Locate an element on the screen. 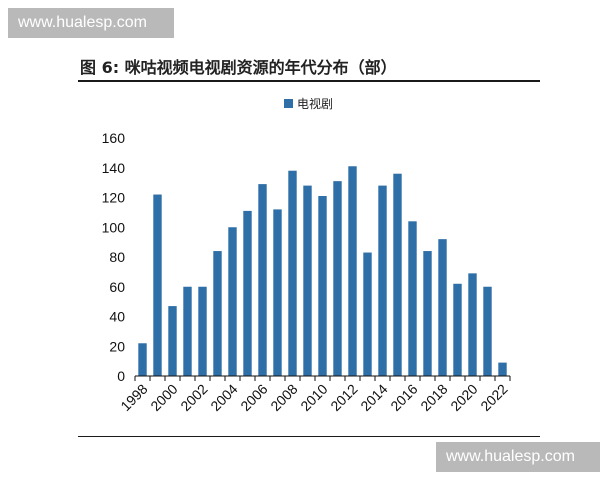 This screenshot has height=480, width=600. bar-2002 is located at coordinates (202, 331).